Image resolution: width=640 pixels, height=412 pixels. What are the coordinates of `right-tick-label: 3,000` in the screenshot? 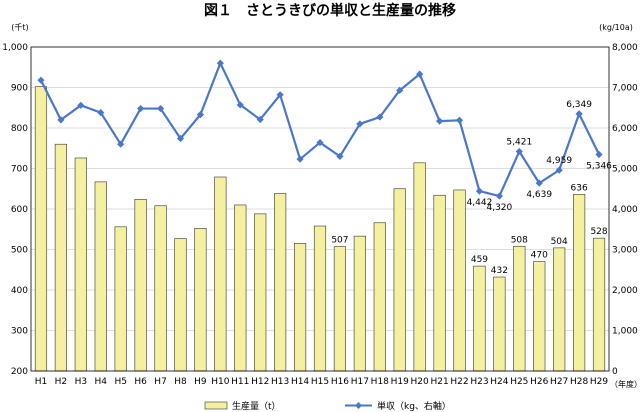 It's located at (625, 251).